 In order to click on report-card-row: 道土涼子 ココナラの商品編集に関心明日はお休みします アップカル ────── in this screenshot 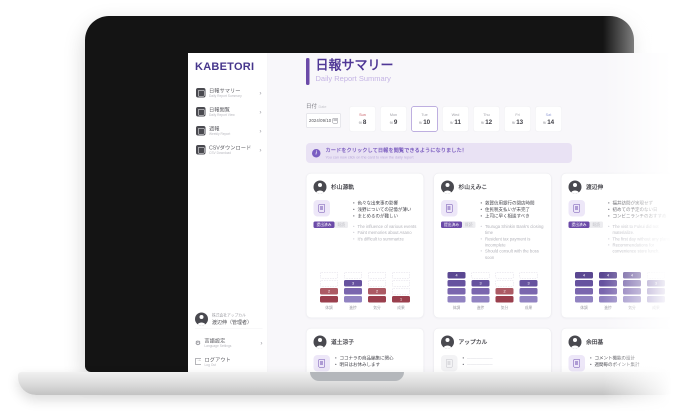, I will do `click(498, 351)`.